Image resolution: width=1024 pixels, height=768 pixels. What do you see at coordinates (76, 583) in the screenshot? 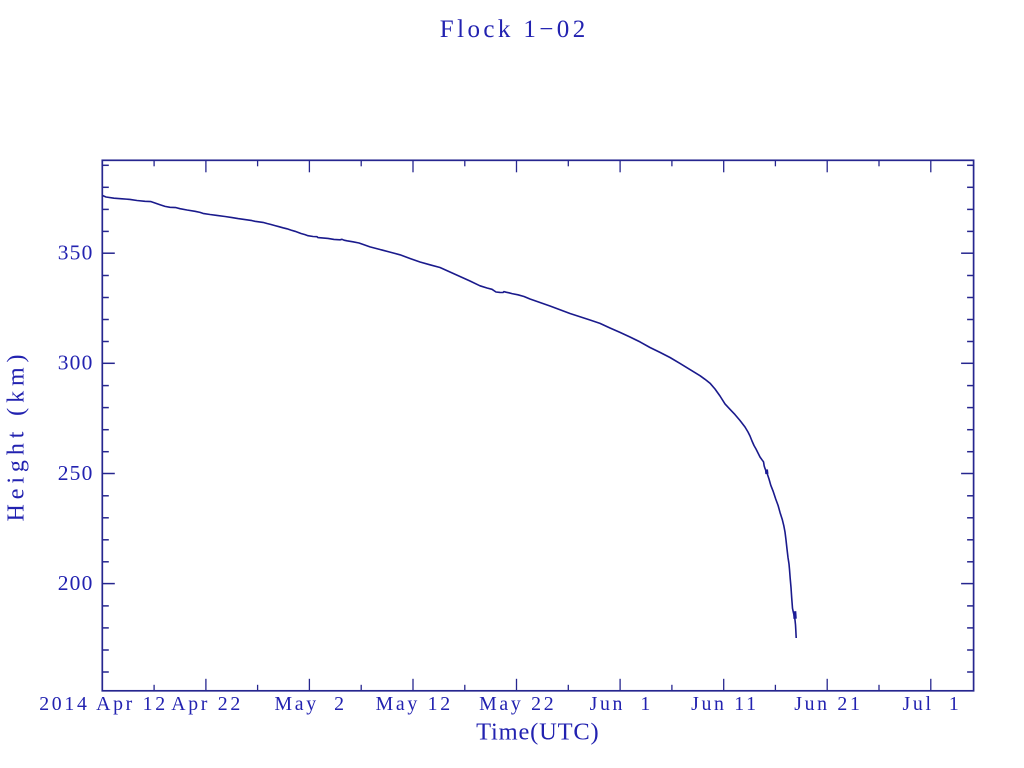
I see `svg-text: 200` at bounding box center [76, 583].